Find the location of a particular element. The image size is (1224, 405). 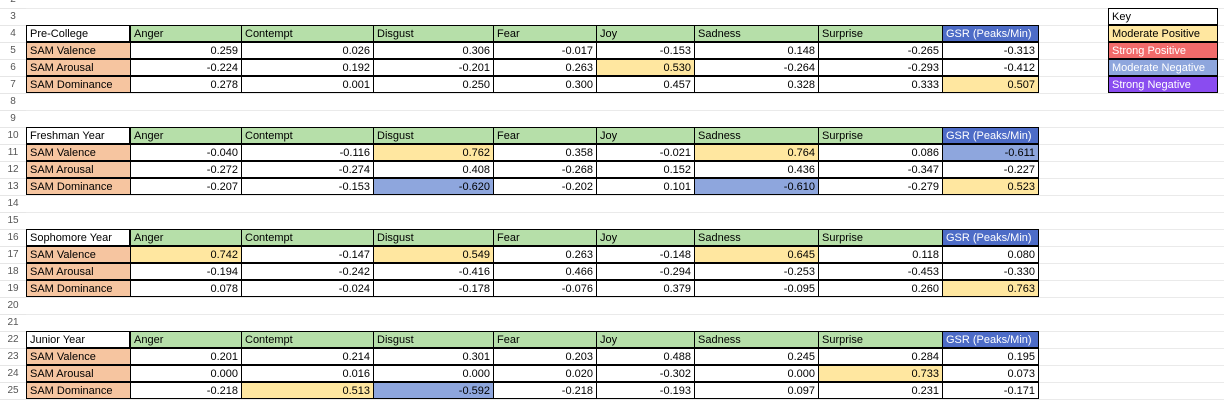

data-cell: 0.016 is located at coordinates (307, 373).